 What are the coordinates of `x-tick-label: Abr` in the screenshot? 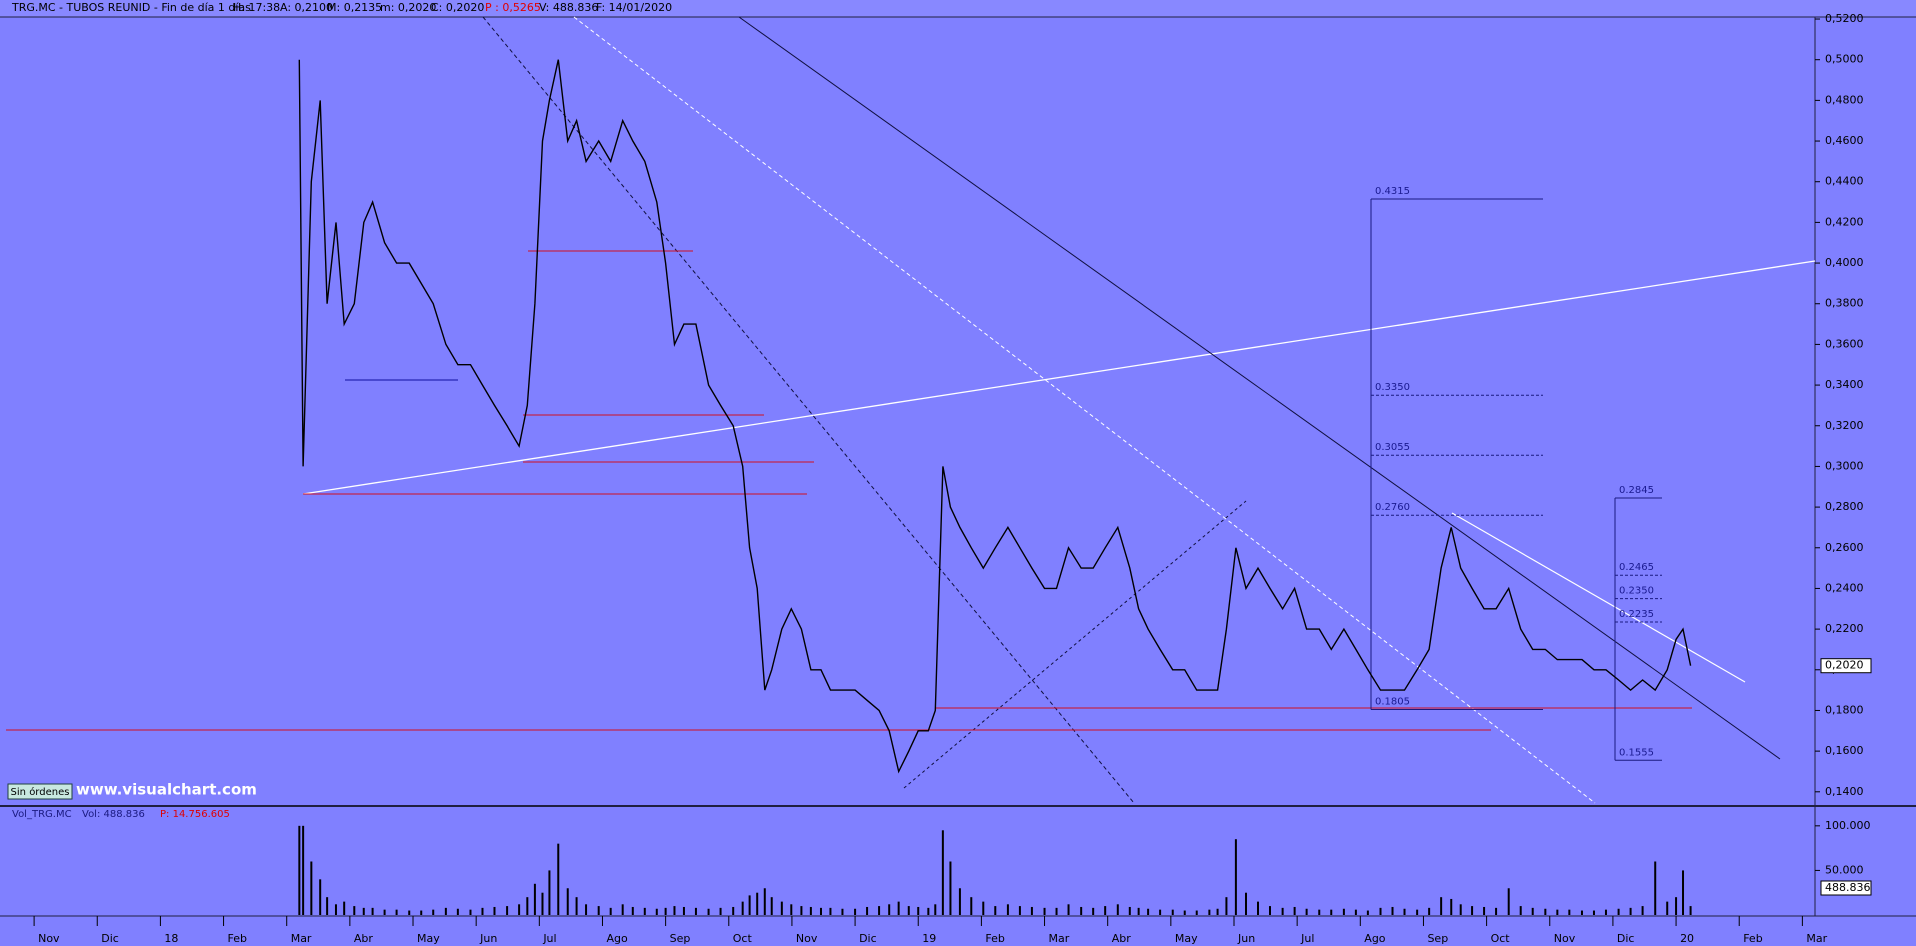 It's located at (1122, 938).